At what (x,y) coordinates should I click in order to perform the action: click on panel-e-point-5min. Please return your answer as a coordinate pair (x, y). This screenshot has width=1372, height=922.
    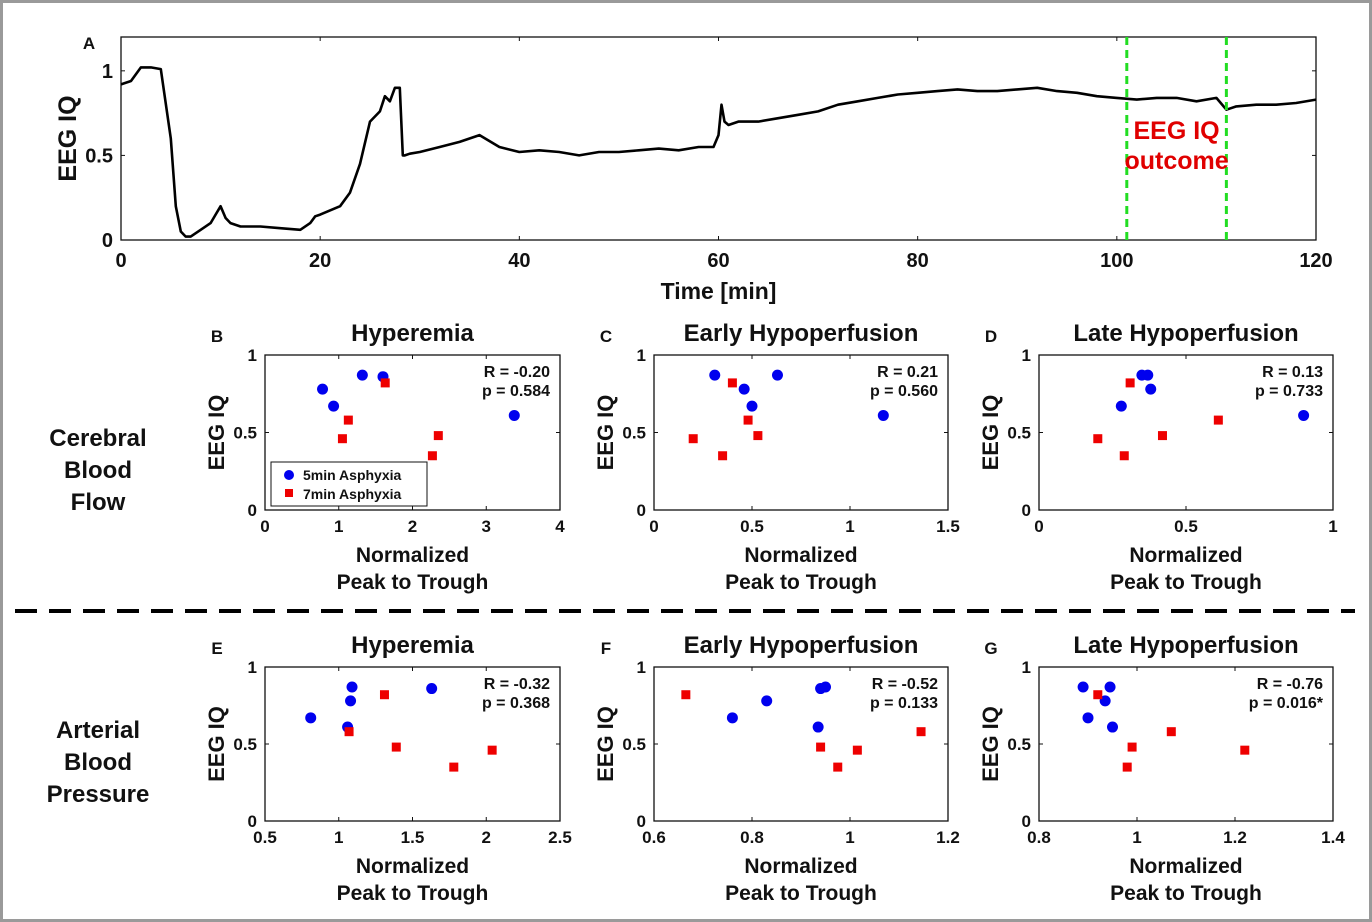
    Looking at the image, I should click on (351, 701).